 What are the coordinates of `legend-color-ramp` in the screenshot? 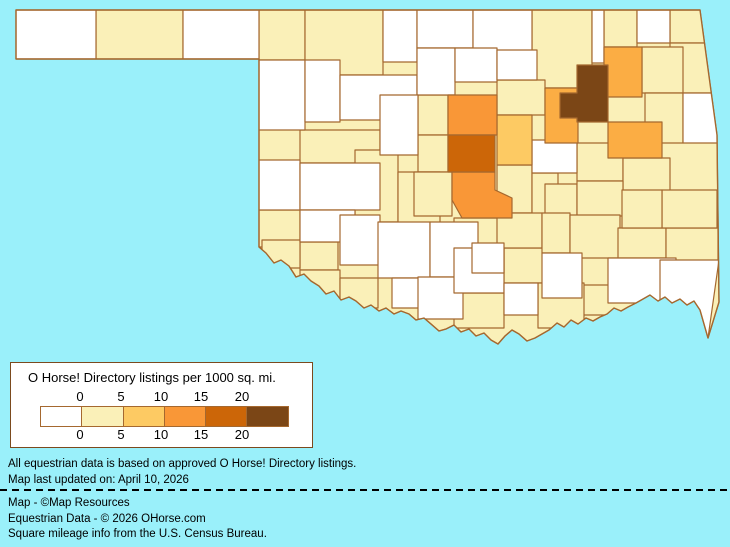 It's located at (164, 416).